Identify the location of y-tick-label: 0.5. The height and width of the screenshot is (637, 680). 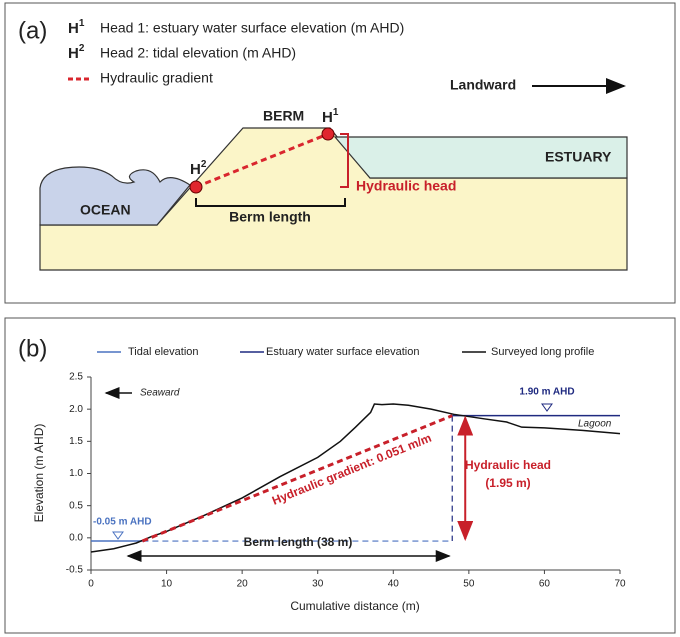
(76, 505).